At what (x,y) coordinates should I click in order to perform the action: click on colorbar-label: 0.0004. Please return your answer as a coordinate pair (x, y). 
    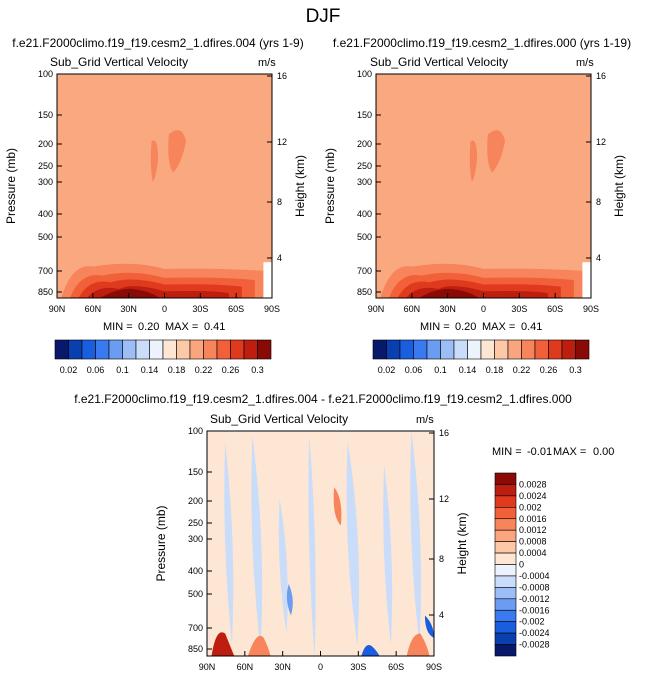
    Looking at the image, I should click on (533, 553).